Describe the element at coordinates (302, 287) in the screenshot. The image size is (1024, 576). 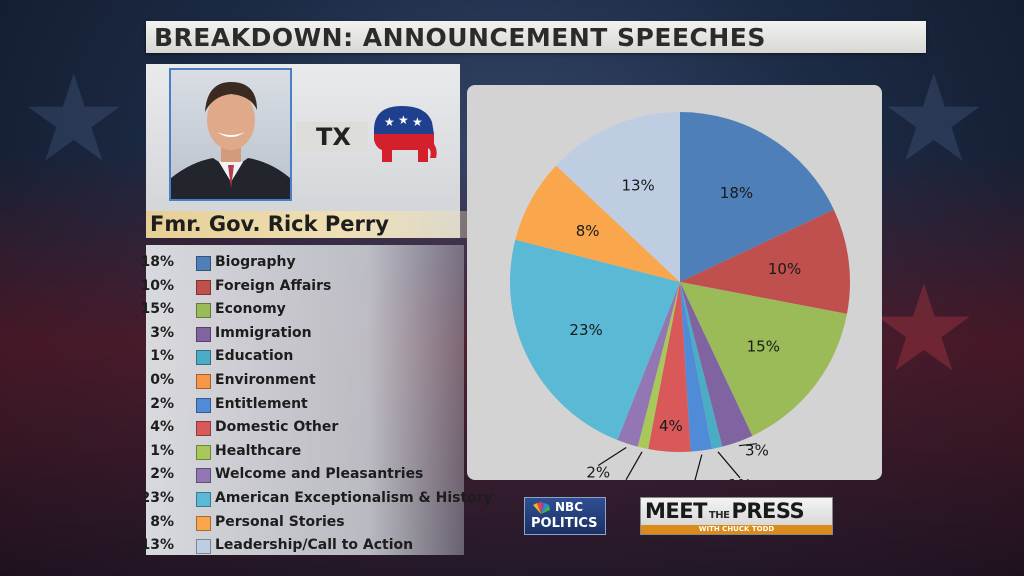
I see `legend-item: 10% Foreign Affairs` at that location.